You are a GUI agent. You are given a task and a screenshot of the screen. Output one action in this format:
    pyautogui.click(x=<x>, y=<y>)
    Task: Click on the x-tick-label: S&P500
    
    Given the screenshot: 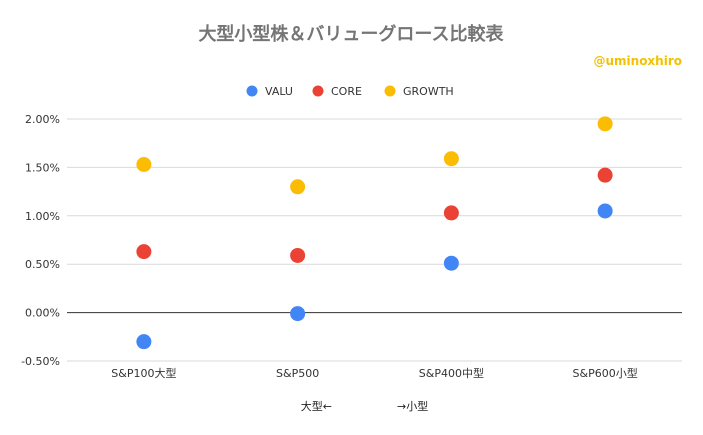 What is the action you would take?
    pyautogui.click(x=297, y=373)
    